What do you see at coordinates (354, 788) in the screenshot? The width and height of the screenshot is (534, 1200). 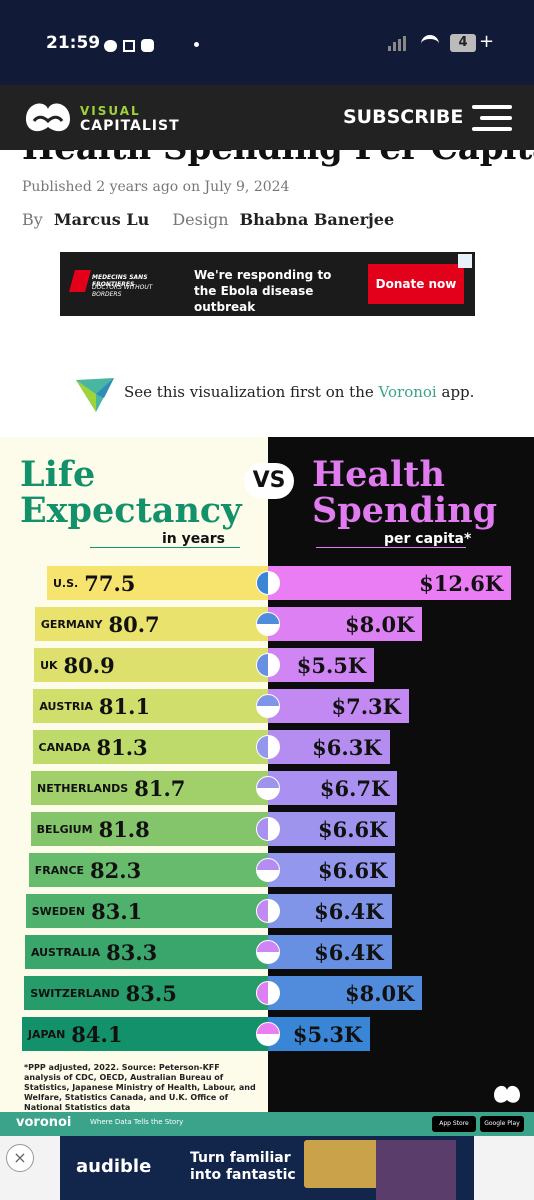 I see `spending-value: $6.7K` at bounding box center [354, 788].